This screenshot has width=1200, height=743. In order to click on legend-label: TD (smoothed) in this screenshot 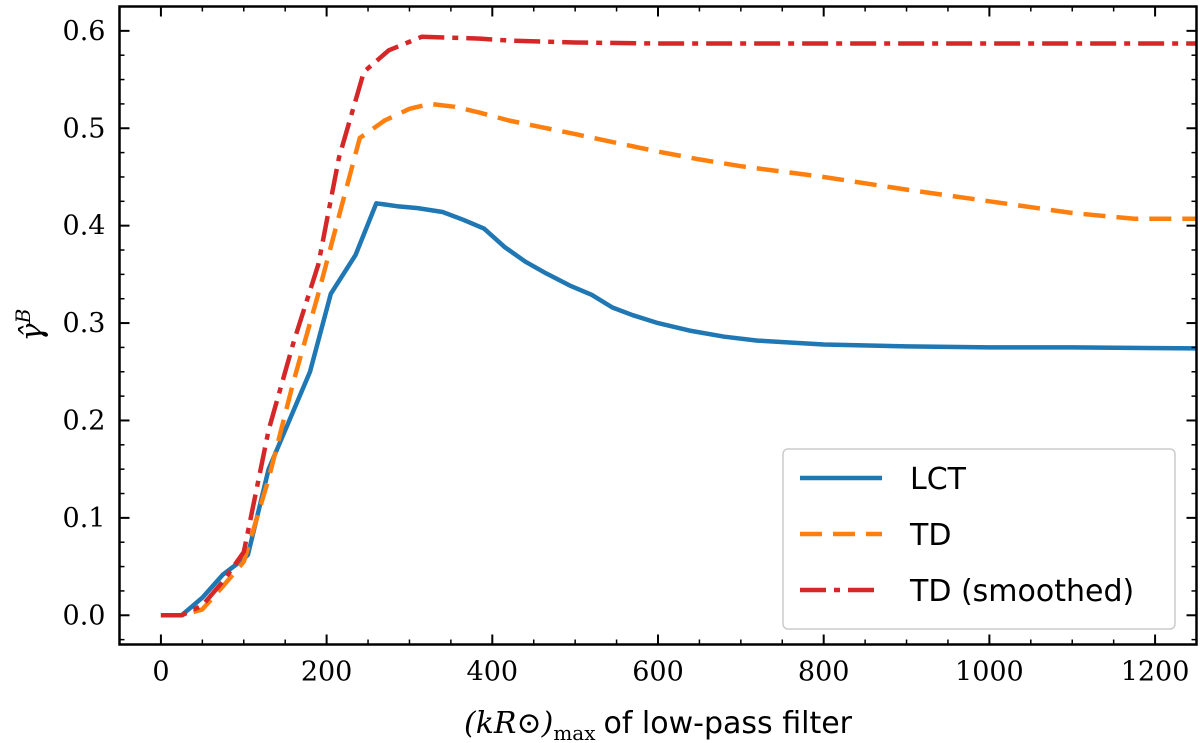, I will do `click(1021, 591)`.